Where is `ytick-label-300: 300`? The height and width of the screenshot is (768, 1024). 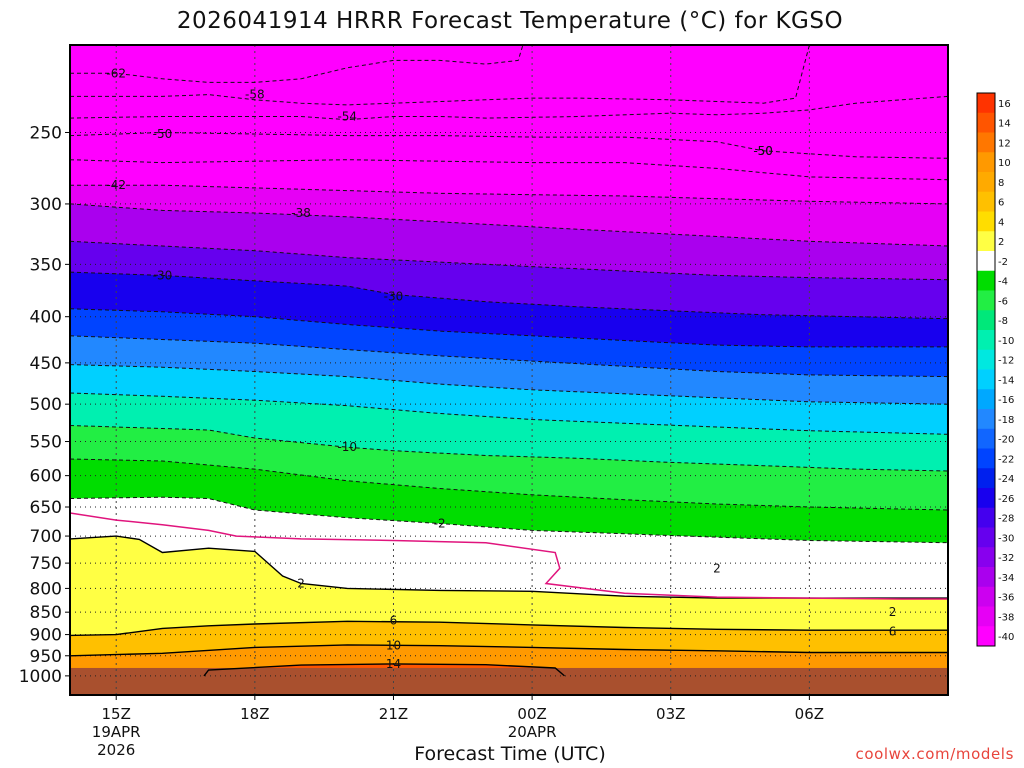 ytick-label-300: 300 is located at coordinates (46, 205).